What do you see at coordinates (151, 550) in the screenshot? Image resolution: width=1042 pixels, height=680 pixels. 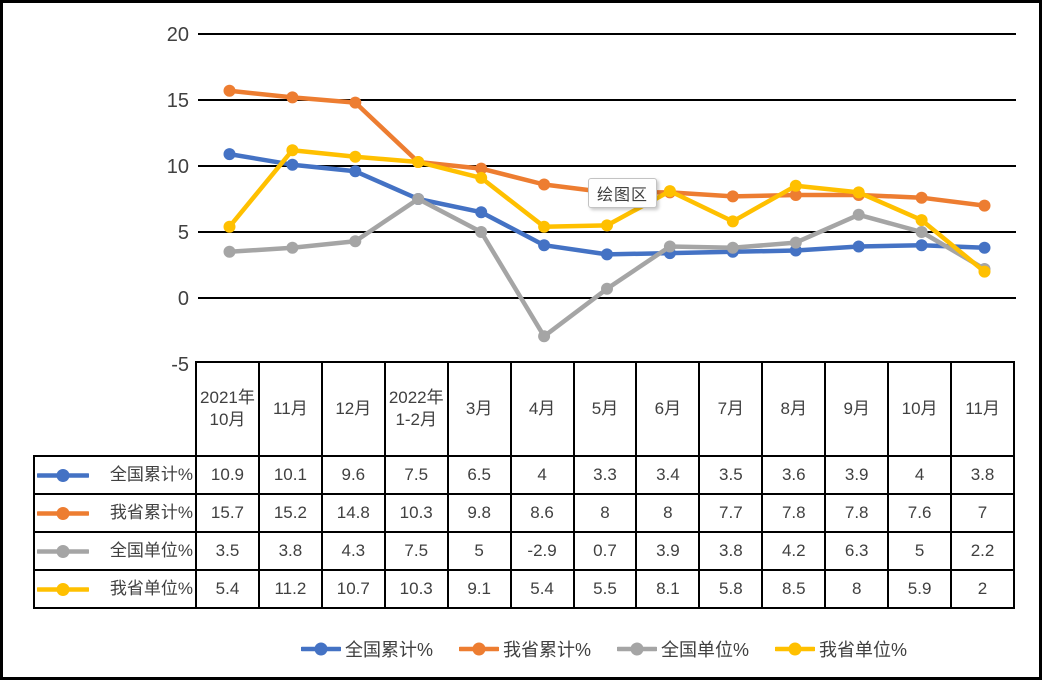 I see `series-label: 全国单位%` at bounding box center [151, 550].